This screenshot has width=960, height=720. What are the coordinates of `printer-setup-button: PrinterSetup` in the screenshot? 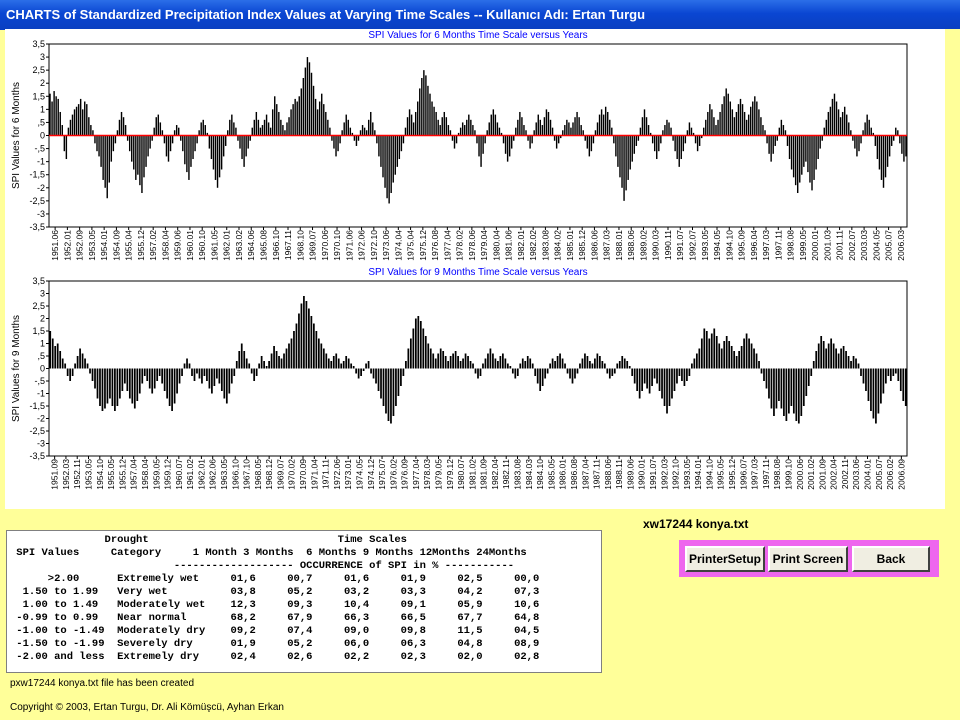 It's located at (725, 559).